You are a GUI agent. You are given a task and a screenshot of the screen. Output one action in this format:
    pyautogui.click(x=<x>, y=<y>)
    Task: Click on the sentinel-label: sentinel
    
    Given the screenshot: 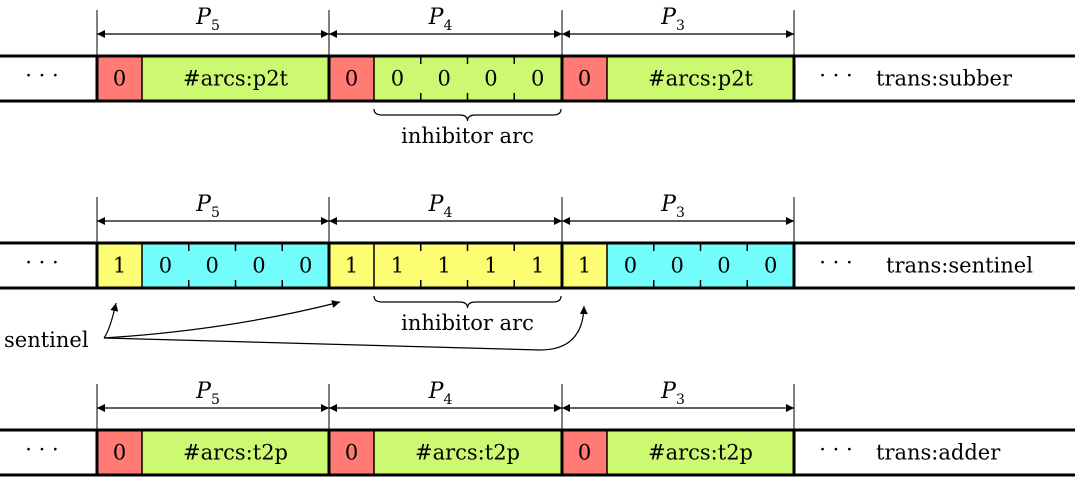 What is the action you would take?
    pyautogui.click(x=46, y=340)
    